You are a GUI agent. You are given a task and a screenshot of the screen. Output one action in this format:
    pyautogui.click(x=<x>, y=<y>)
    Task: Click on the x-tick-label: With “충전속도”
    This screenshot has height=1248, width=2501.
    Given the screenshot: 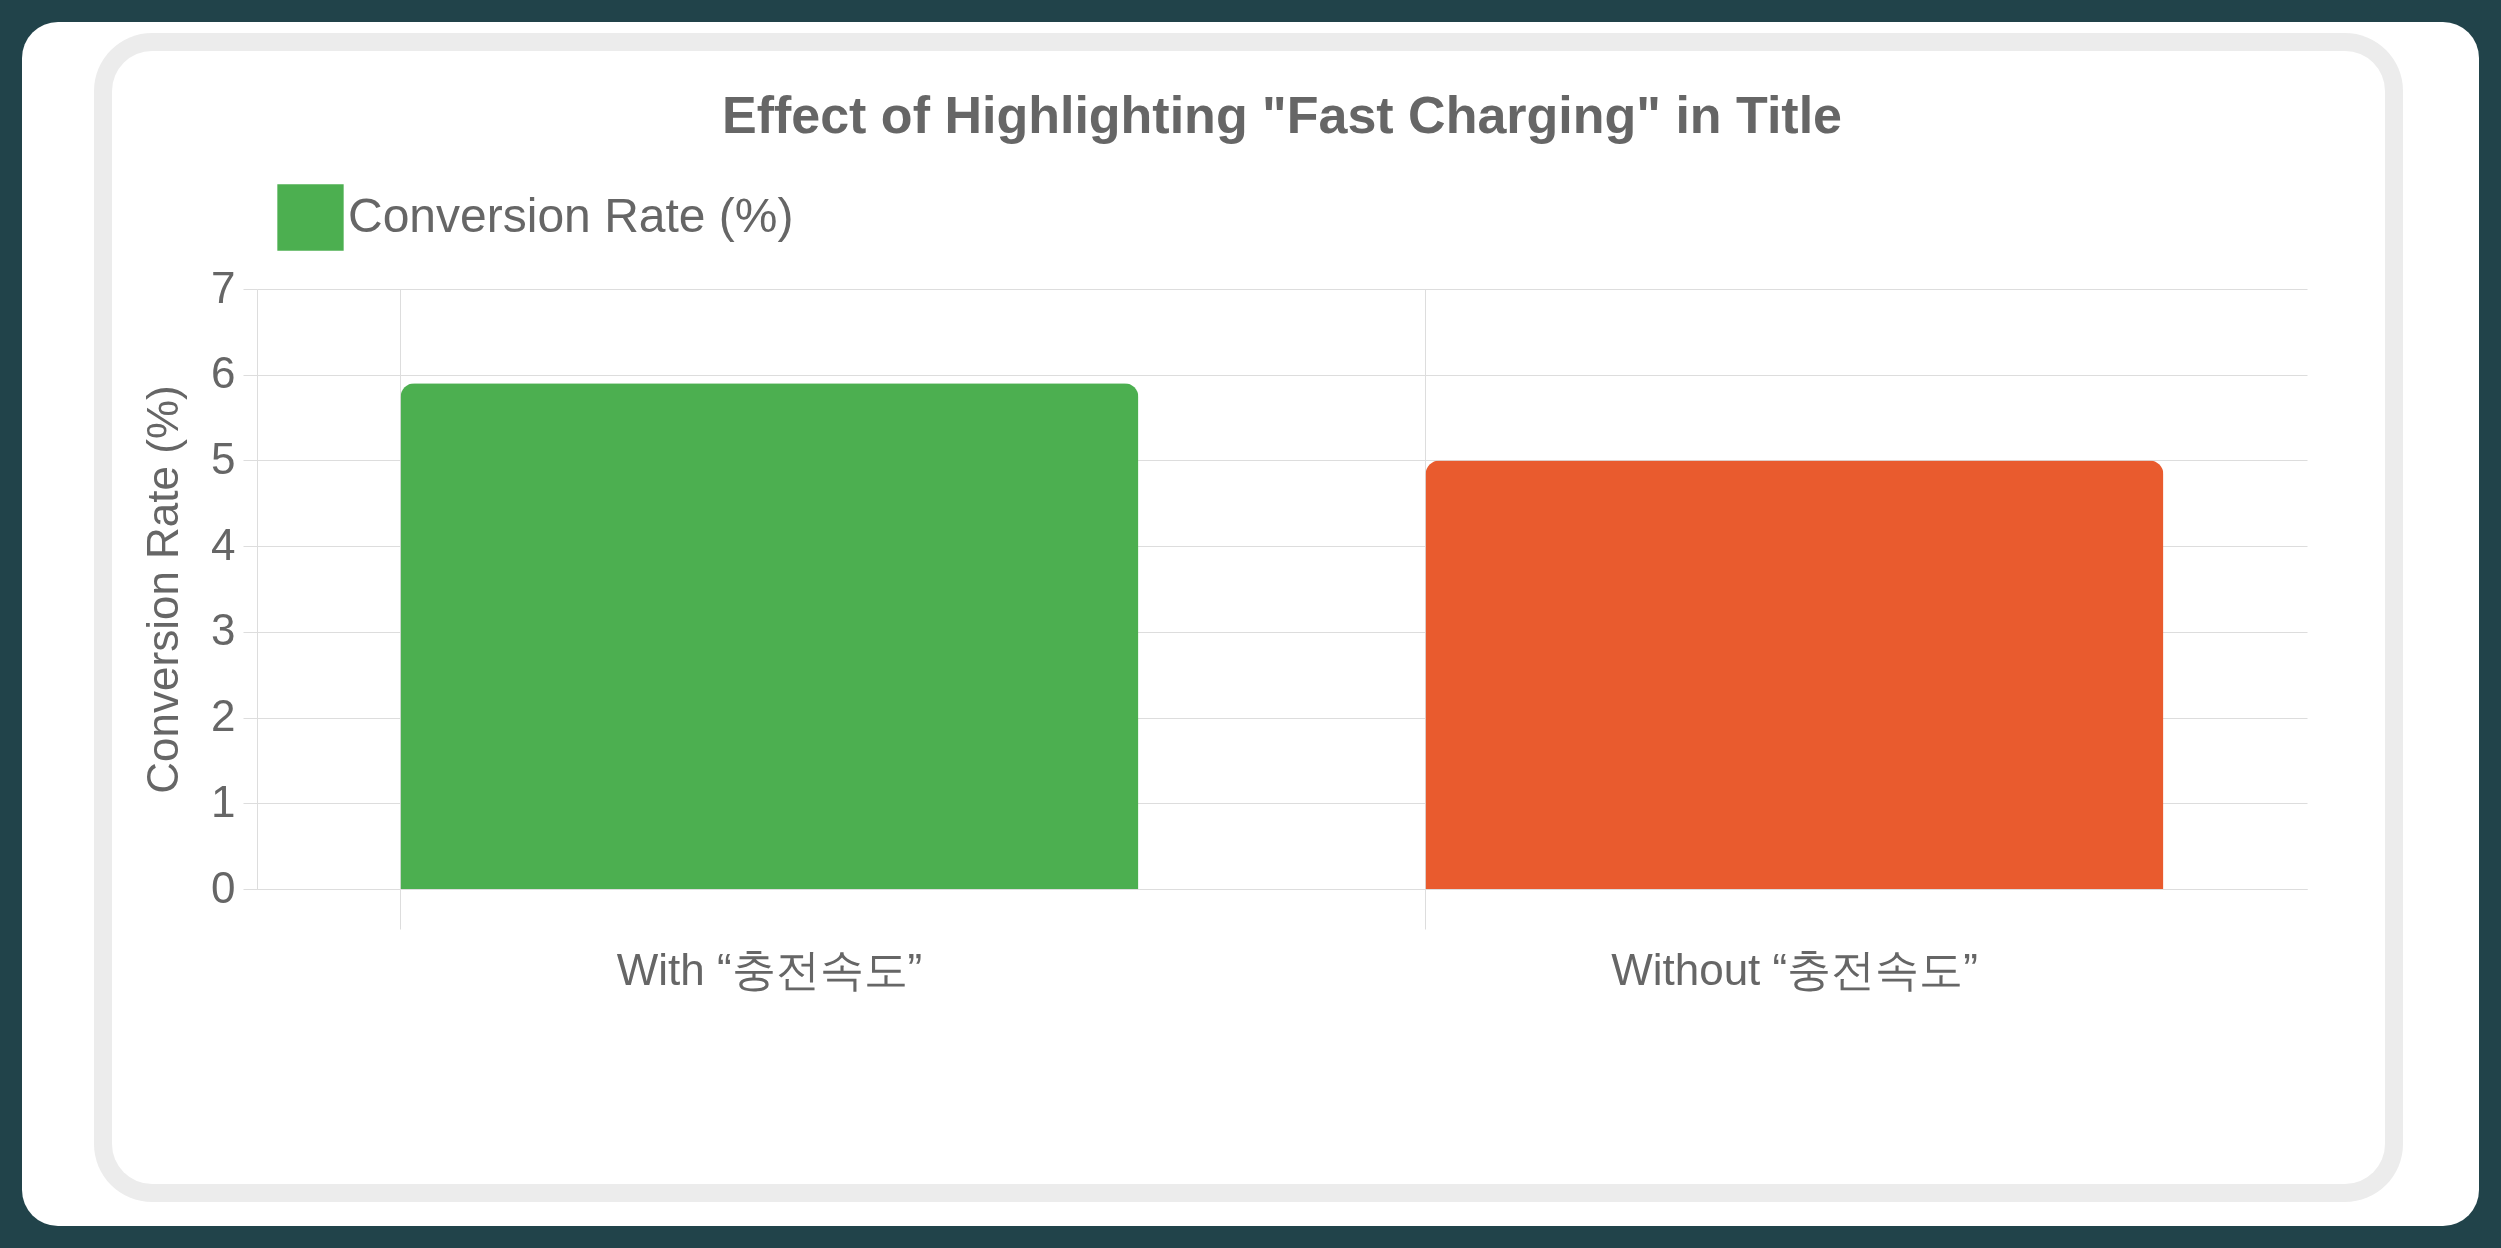 What is the action you would take?
    pyautogui.click(x=769, y=969)
    